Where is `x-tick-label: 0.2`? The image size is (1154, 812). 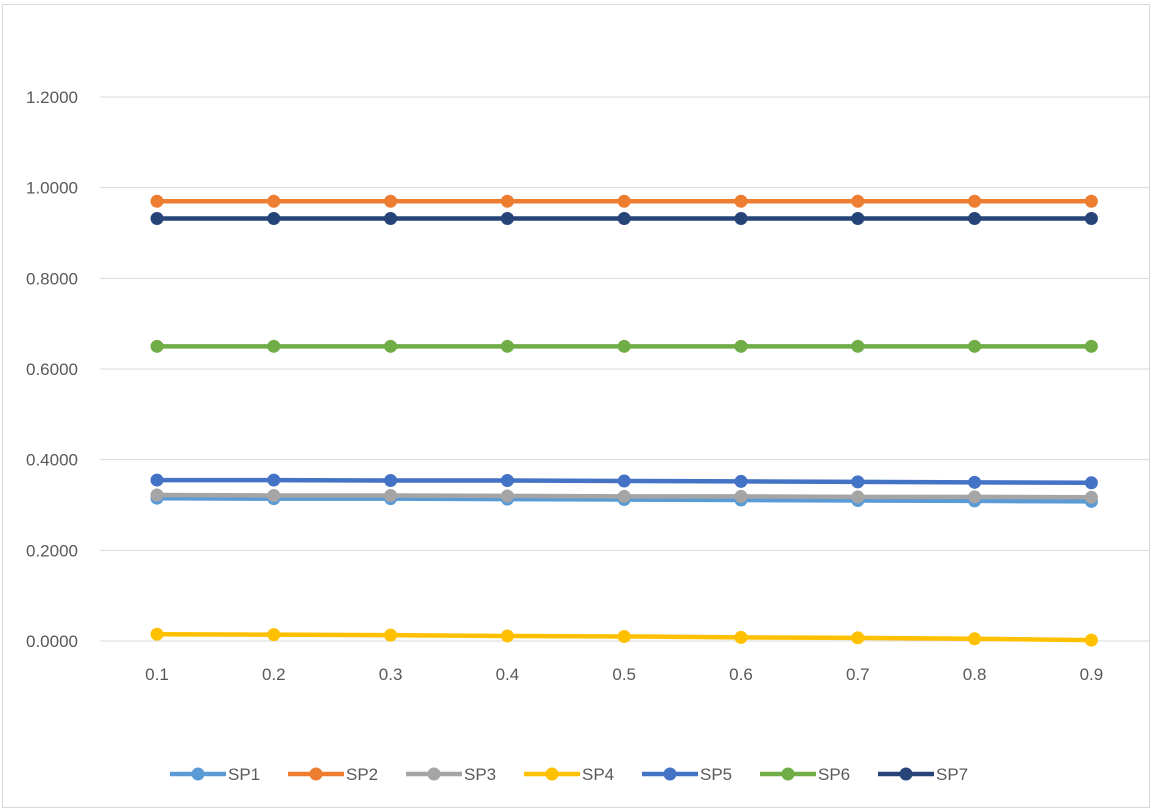 x-tick-label: 0.2 is located at coordinates (274, 674).